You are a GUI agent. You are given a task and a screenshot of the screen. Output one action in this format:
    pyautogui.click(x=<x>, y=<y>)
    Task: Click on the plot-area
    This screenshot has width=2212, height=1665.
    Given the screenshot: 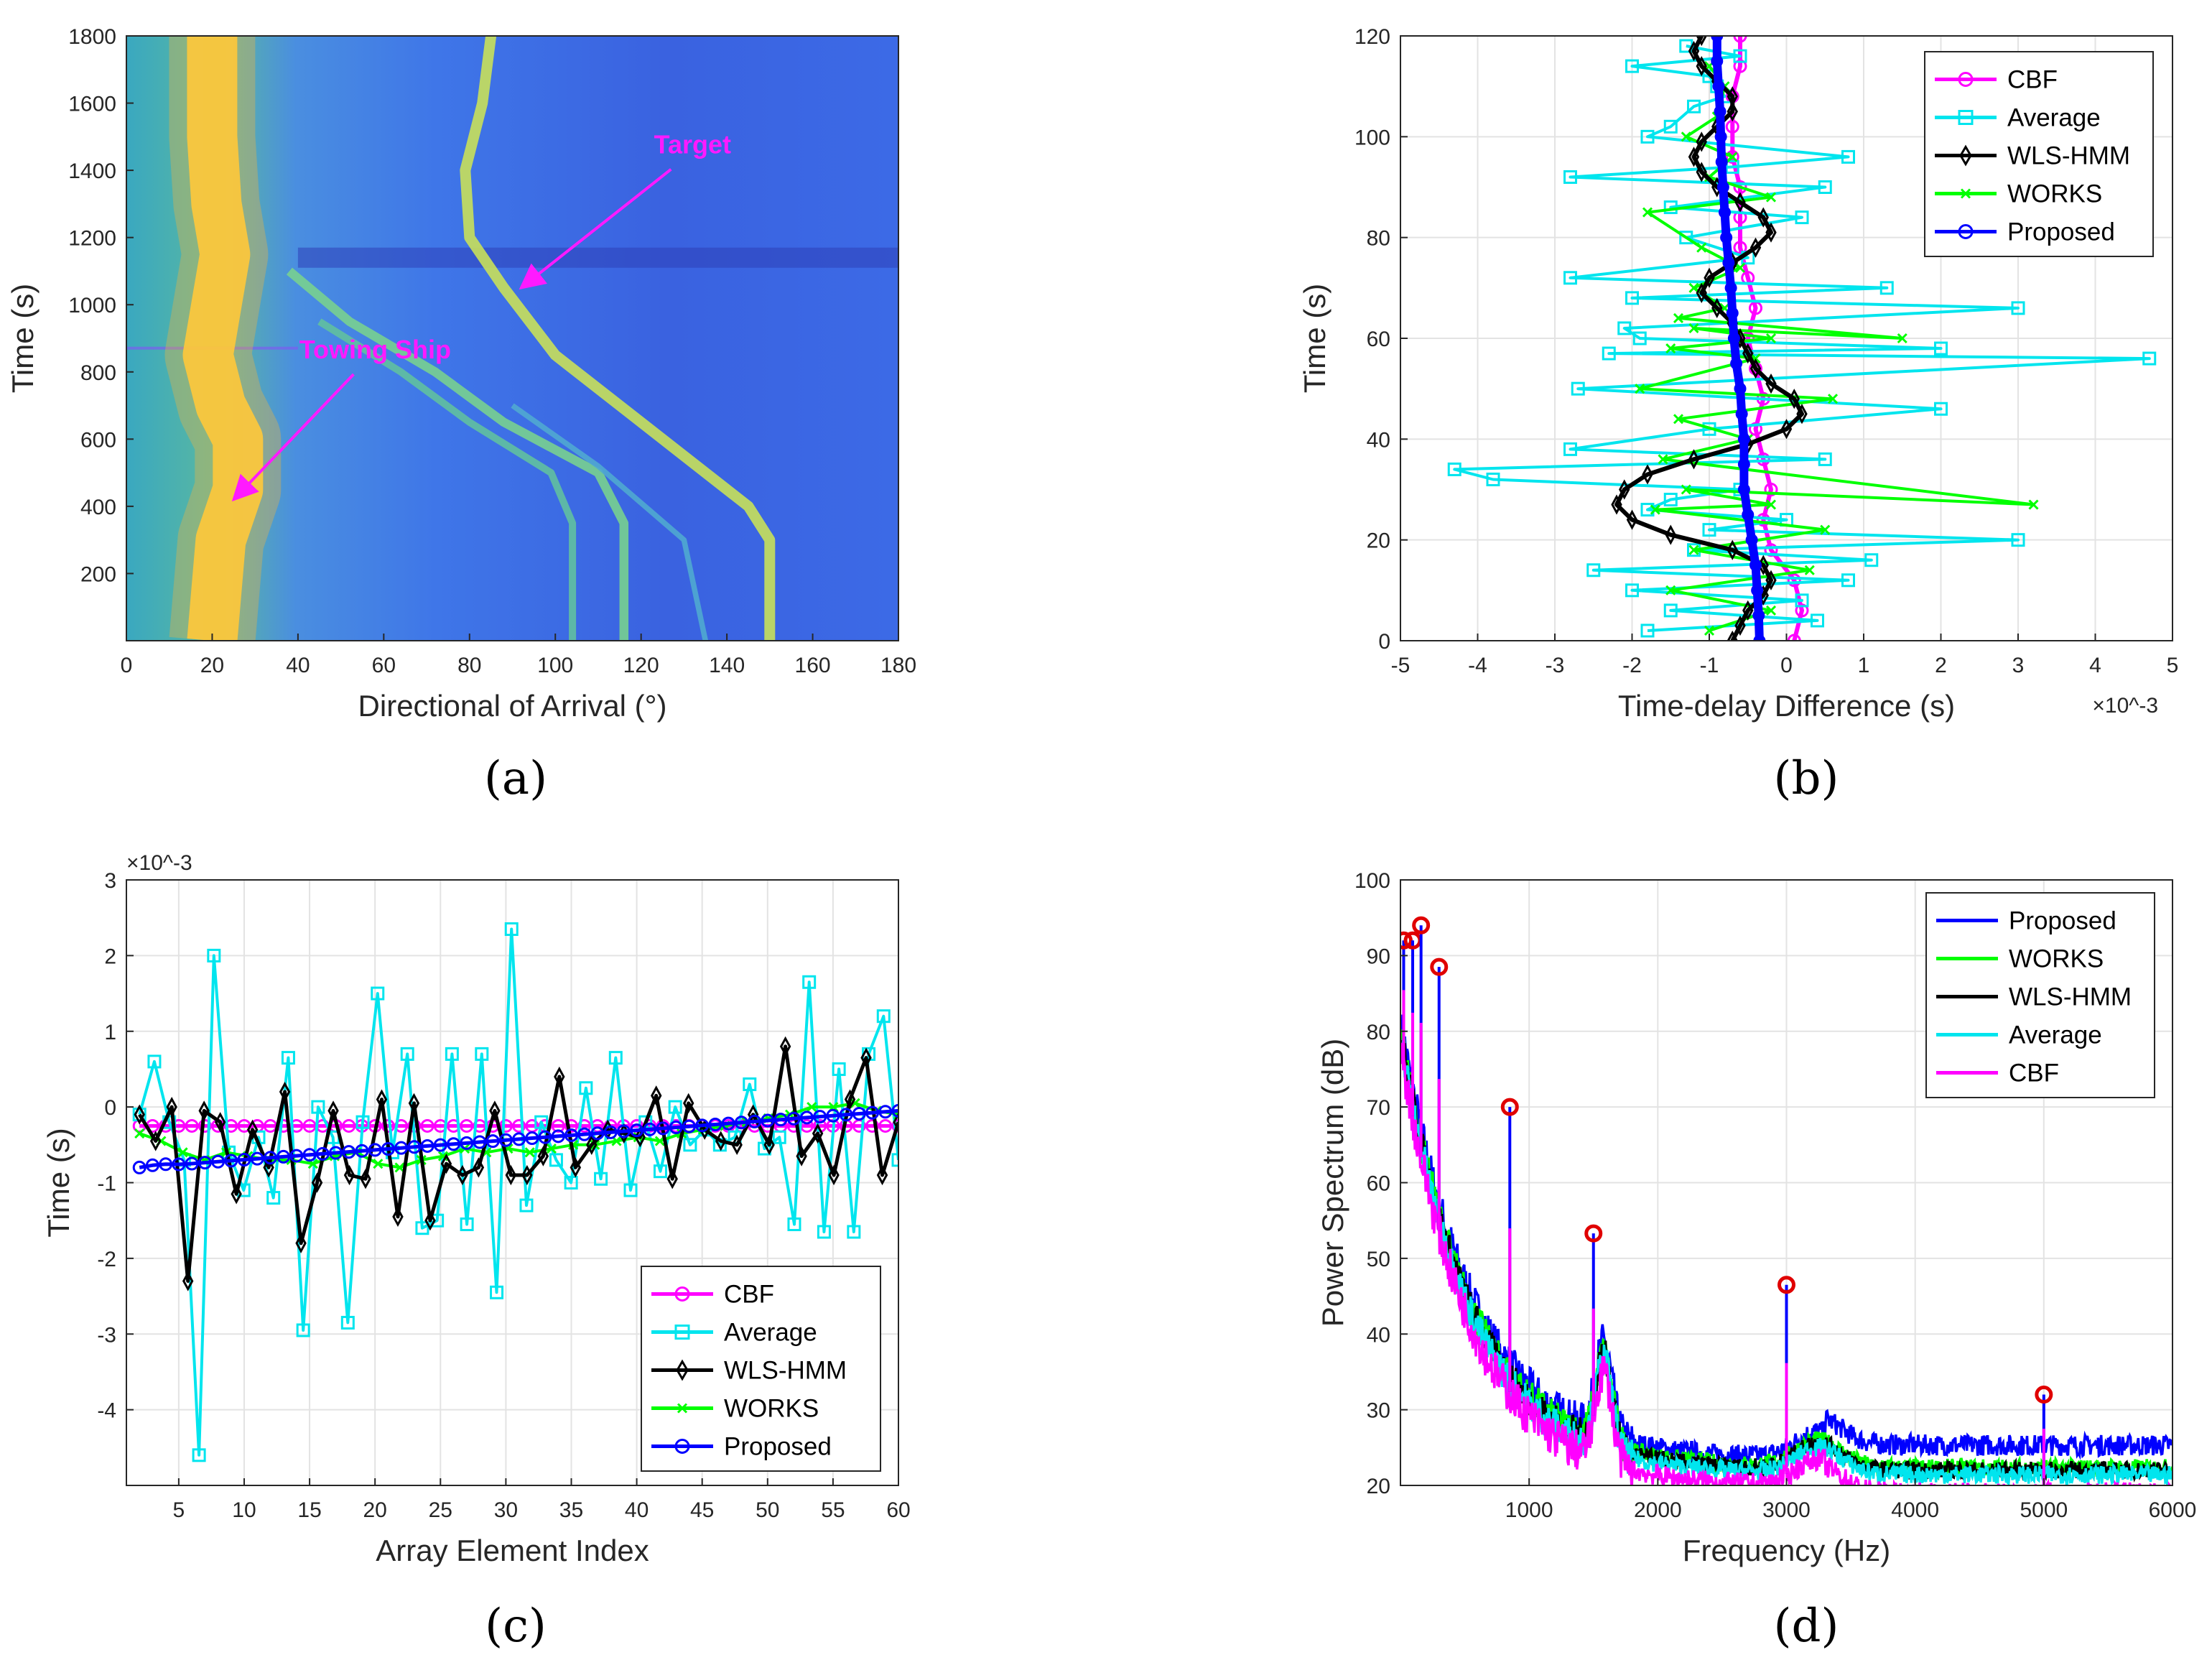 What is the action you would take?
    pyautogui.click(x=1802, y=338)
    